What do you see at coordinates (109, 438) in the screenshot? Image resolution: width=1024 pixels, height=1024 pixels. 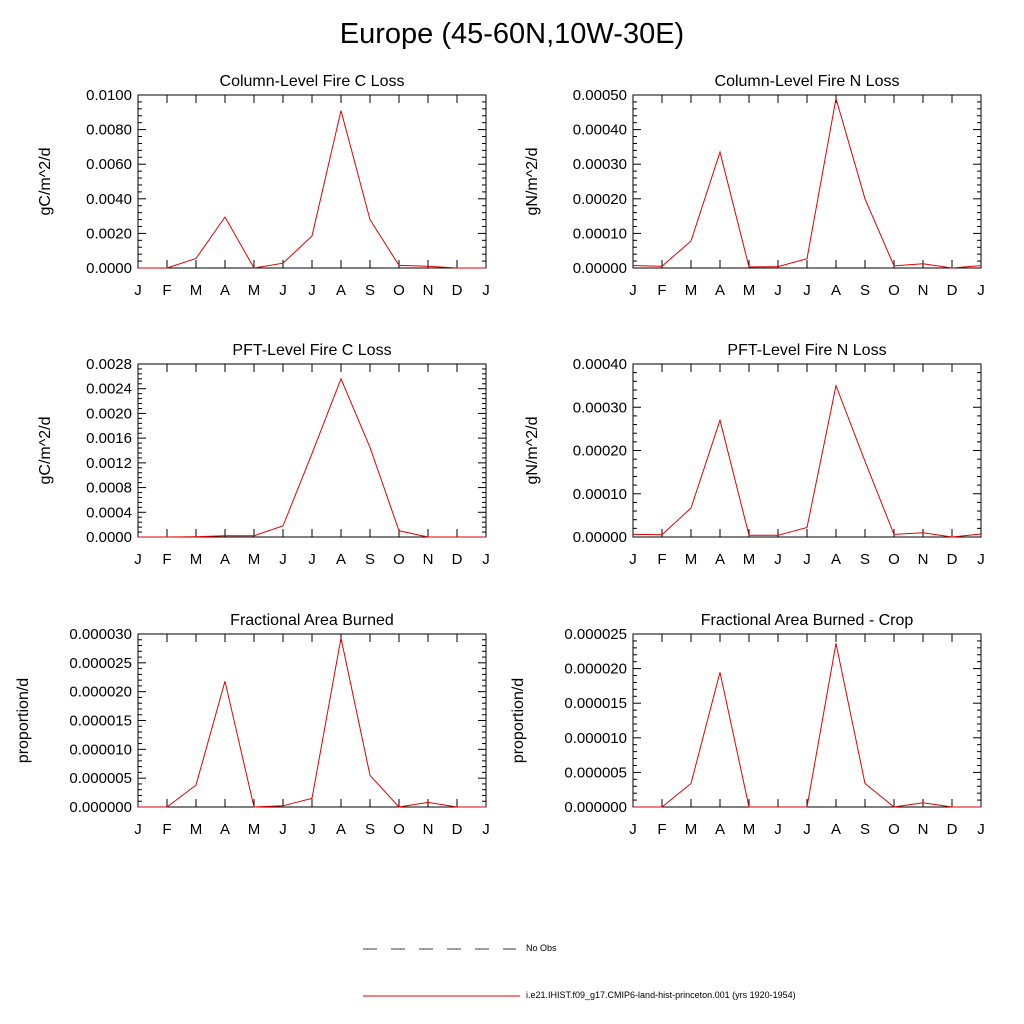 I see `chart-3-y-tick-label: 0.0016` at bounding box center [109, 438].